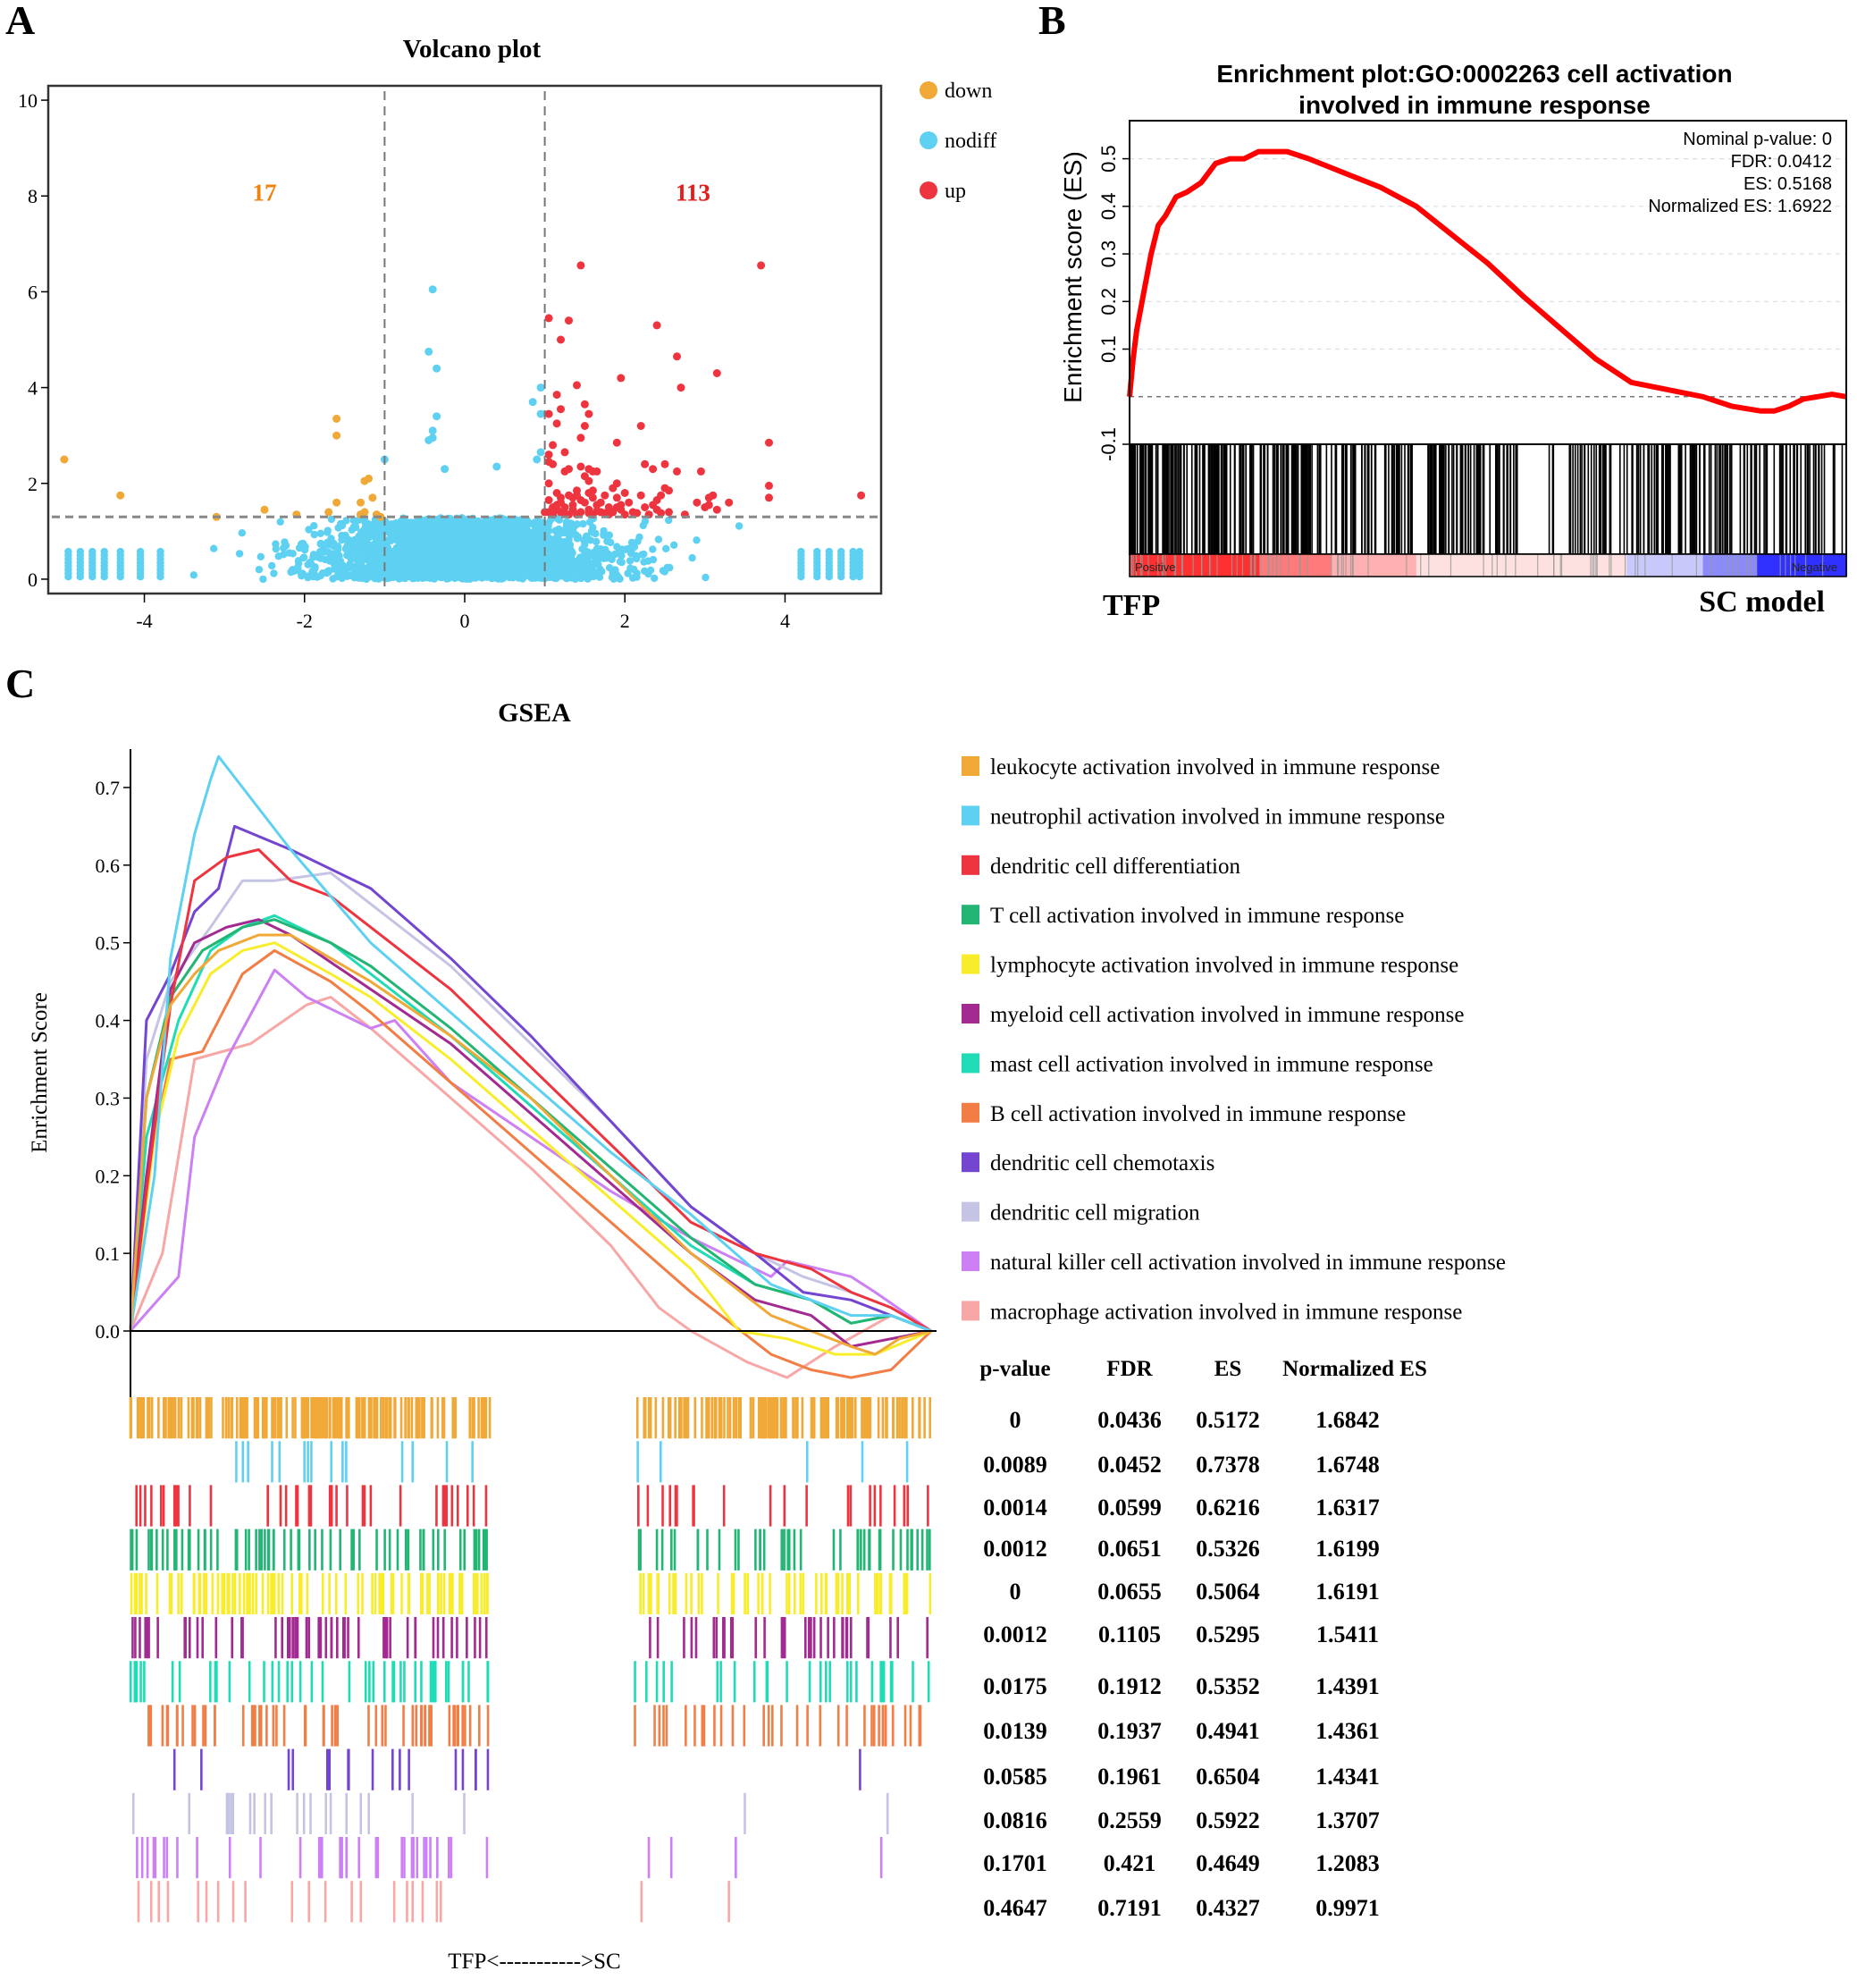 The width and height of the screenshot is (1857, 1988). I want to click on table-cell: 0.1701, so click(1015, 1863).